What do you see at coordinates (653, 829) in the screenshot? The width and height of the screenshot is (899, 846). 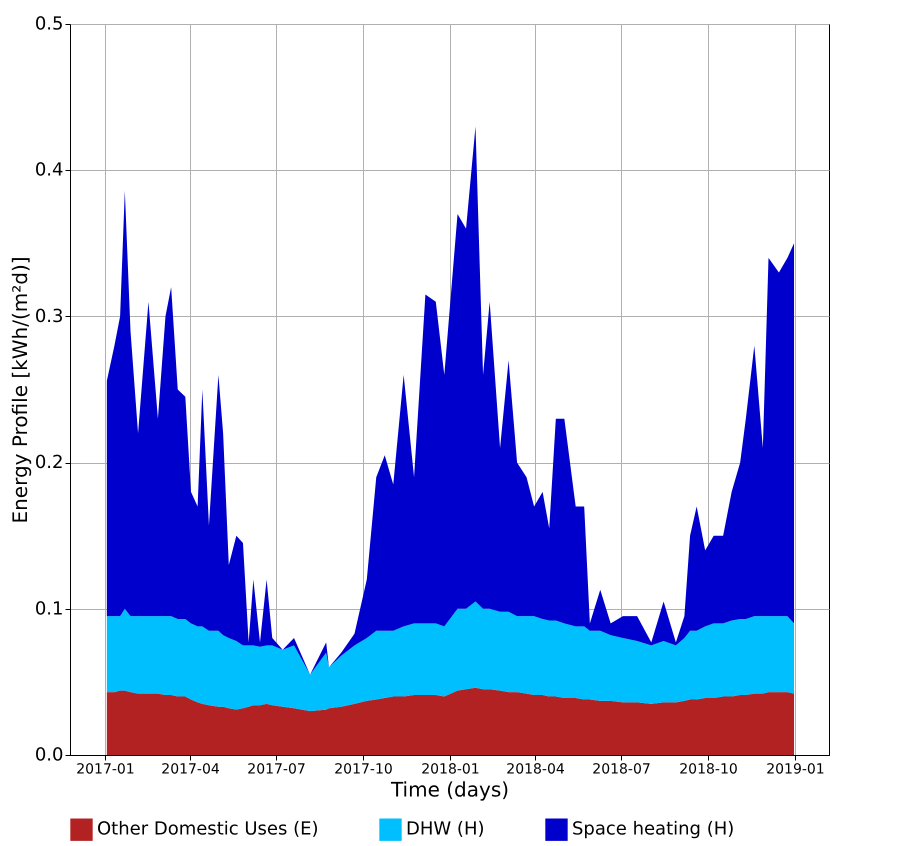 I see `legend-label: Space heating (H)` at bounding box center [653, 829].